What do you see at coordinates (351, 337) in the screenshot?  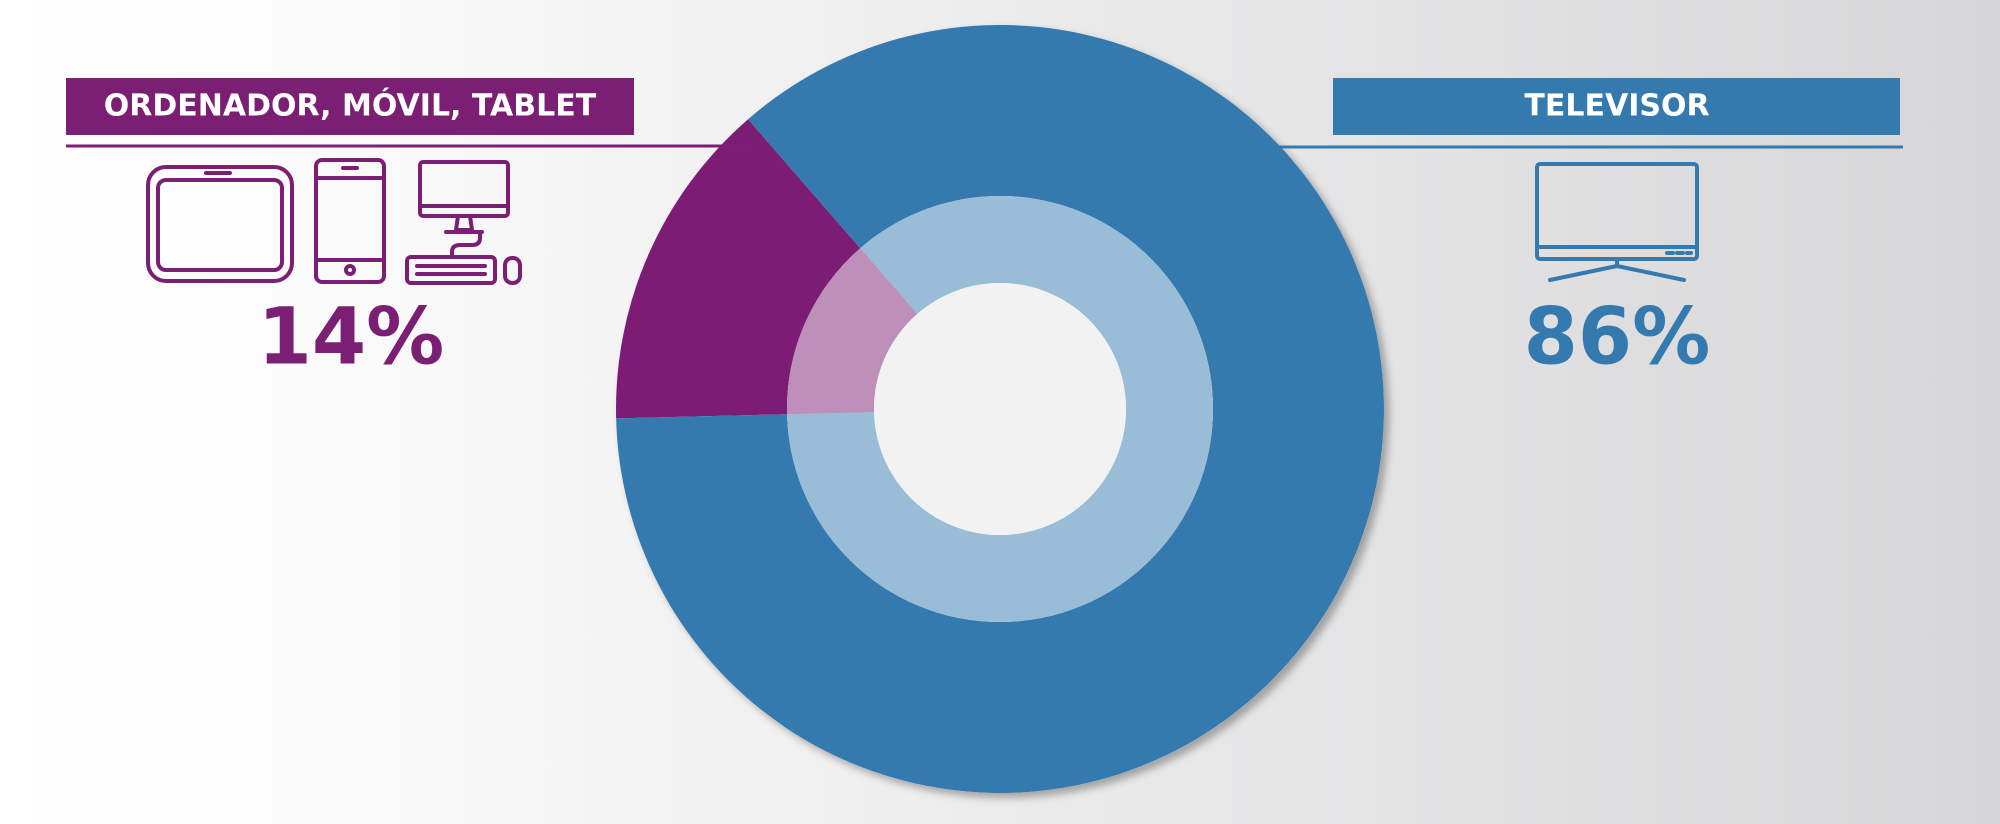 I see `value-label: 14%` at bounding box center [351, 337].